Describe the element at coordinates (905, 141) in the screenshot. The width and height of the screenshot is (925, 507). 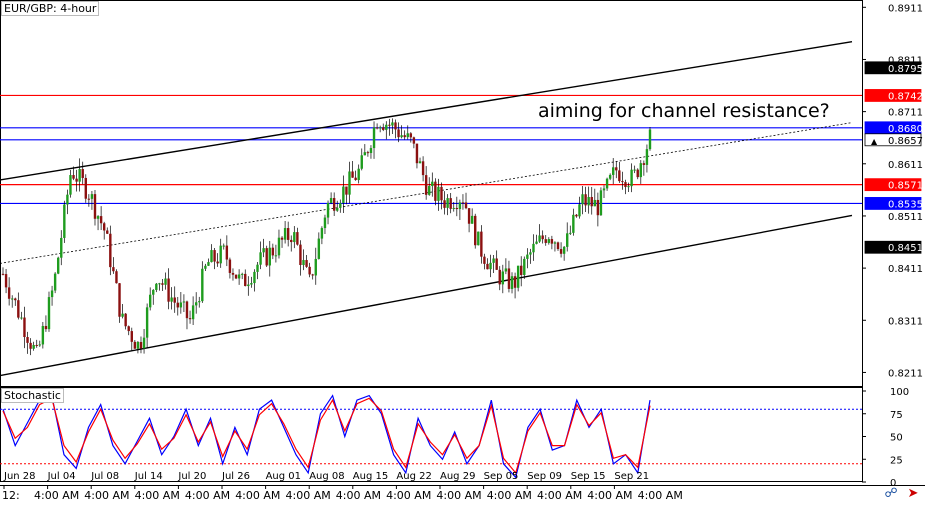
I see `price-tag-label: 0.8657` at that location.